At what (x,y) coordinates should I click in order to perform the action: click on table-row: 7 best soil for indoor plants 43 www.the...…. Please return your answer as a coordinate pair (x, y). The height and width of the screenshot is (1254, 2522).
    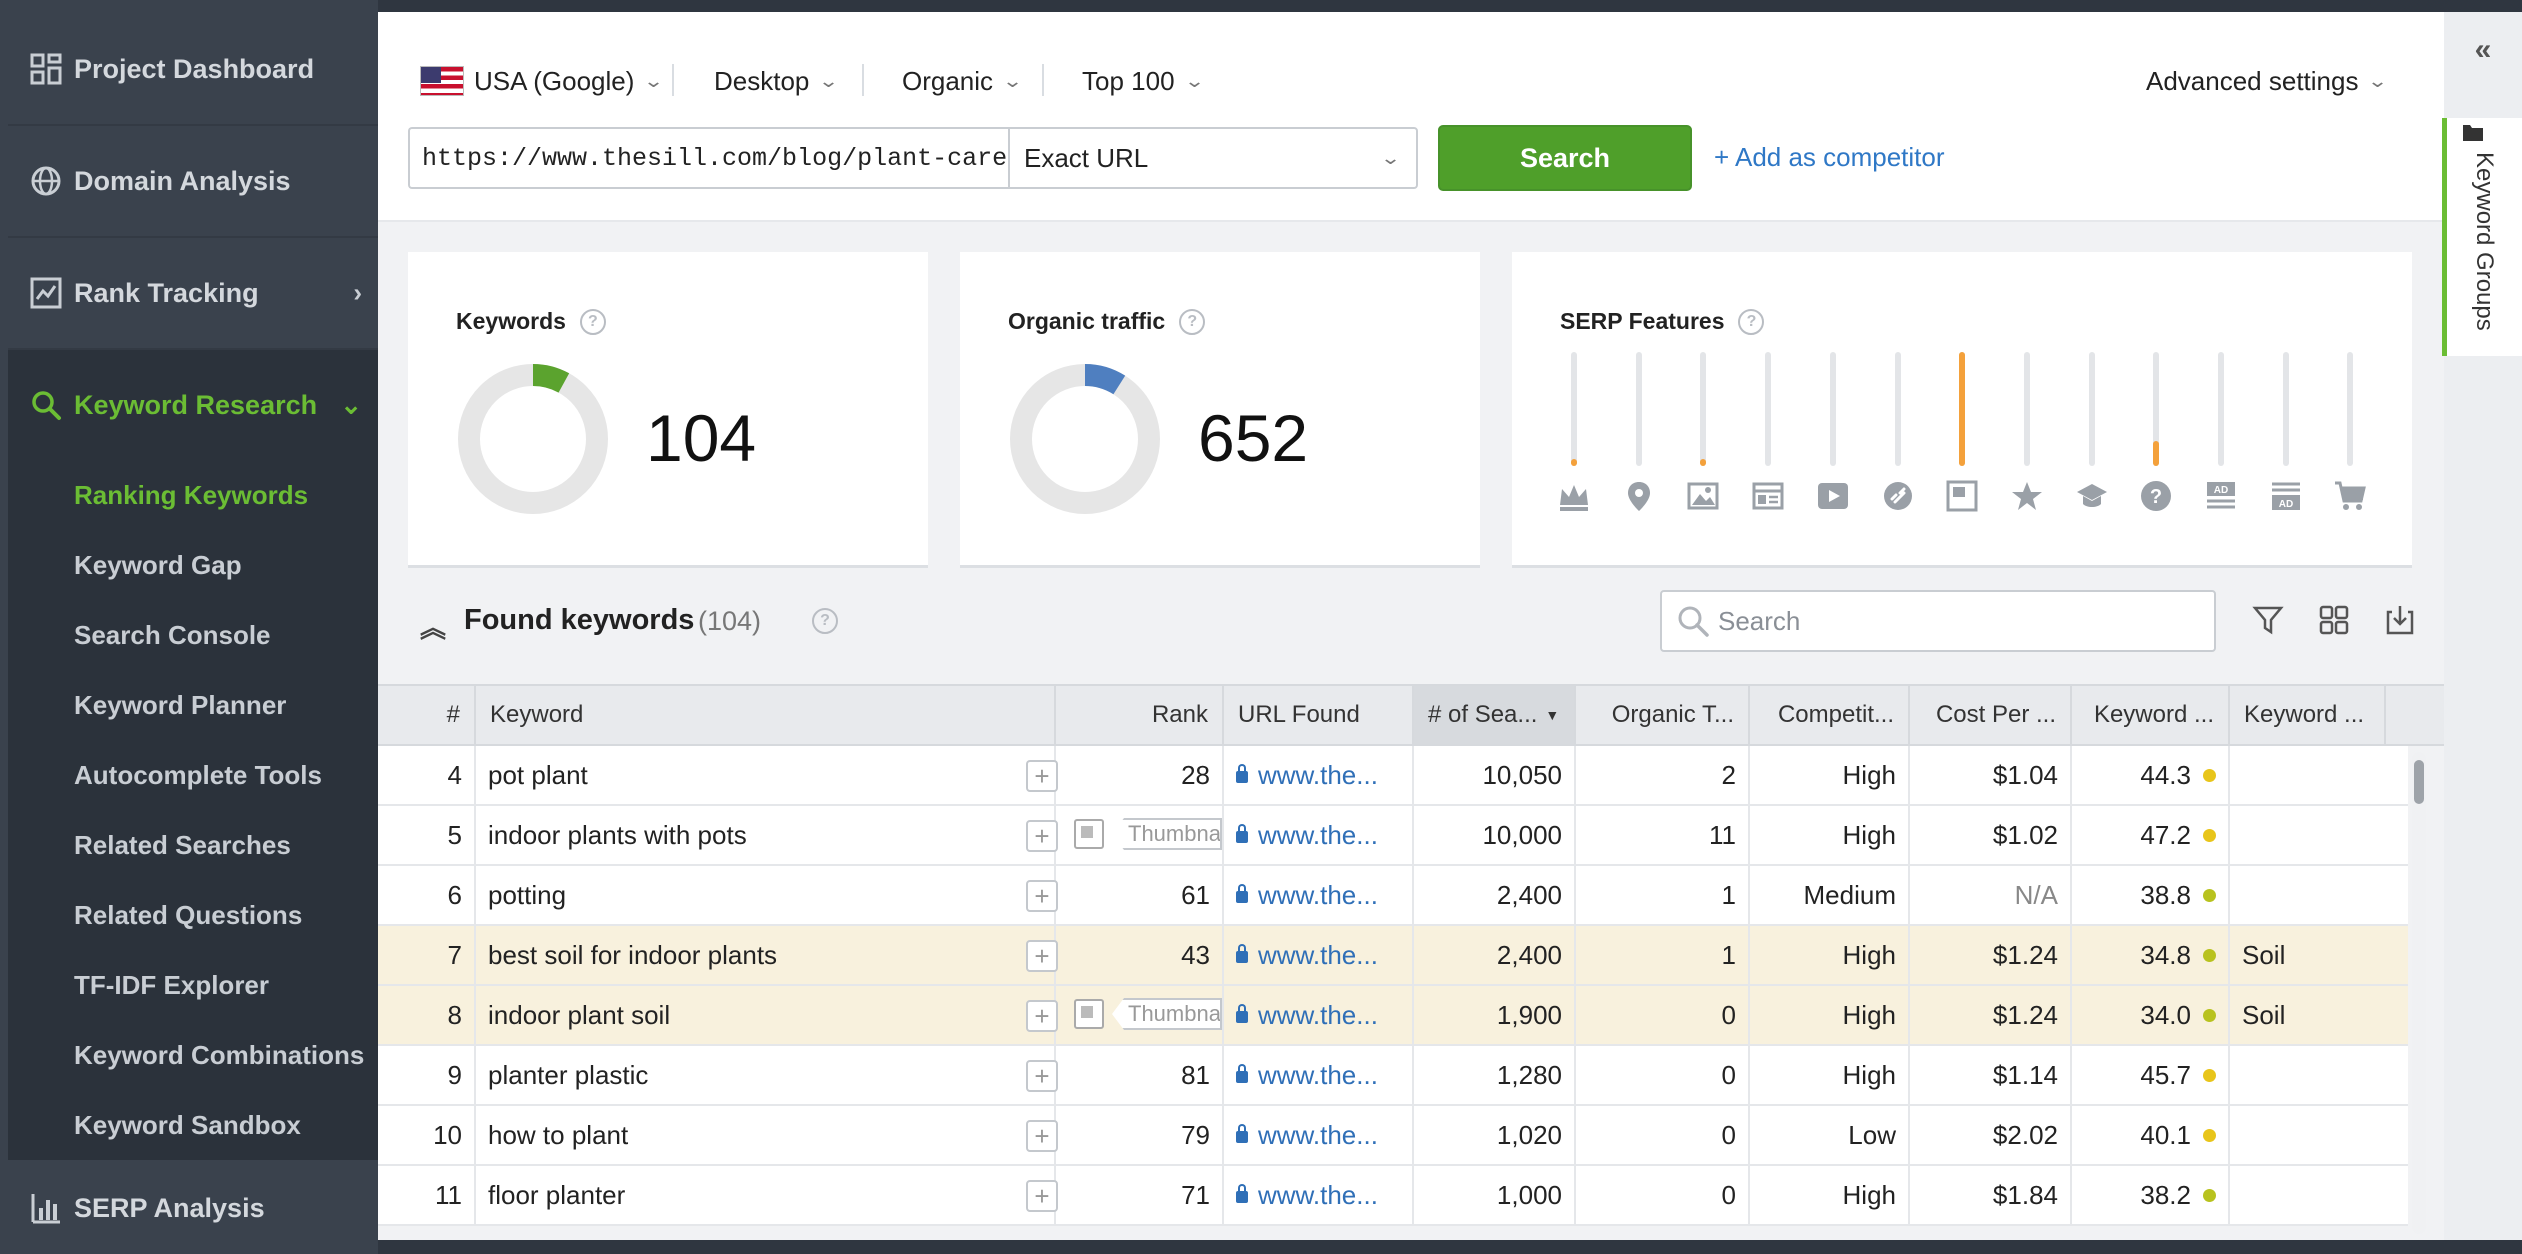
    Looking at the image, I should click on (1393, 956).